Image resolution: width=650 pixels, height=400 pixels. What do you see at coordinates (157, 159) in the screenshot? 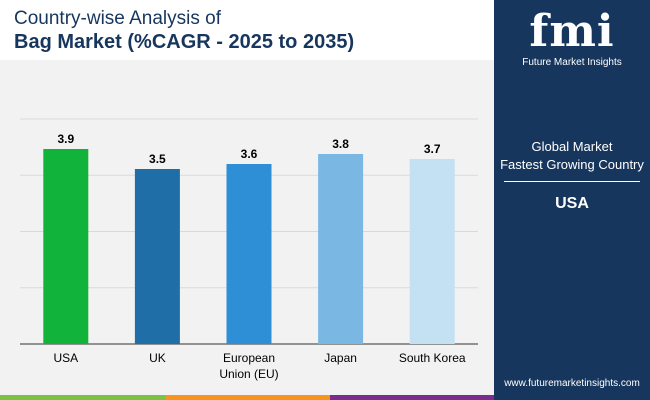
I see `value-label: 3.5` at bounding box center [157, 159].